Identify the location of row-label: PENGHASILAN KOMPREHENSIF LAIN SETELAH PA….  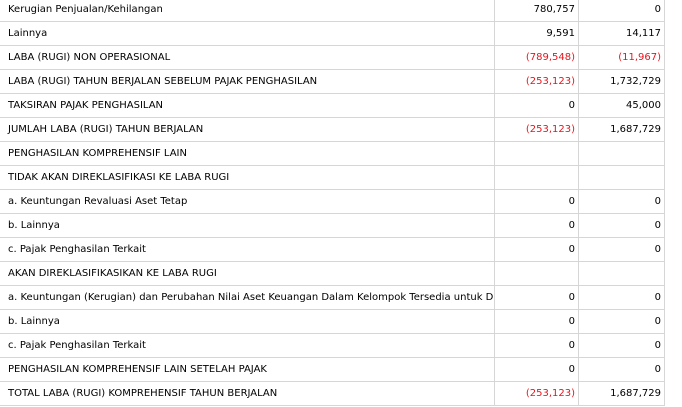
(247, 369).